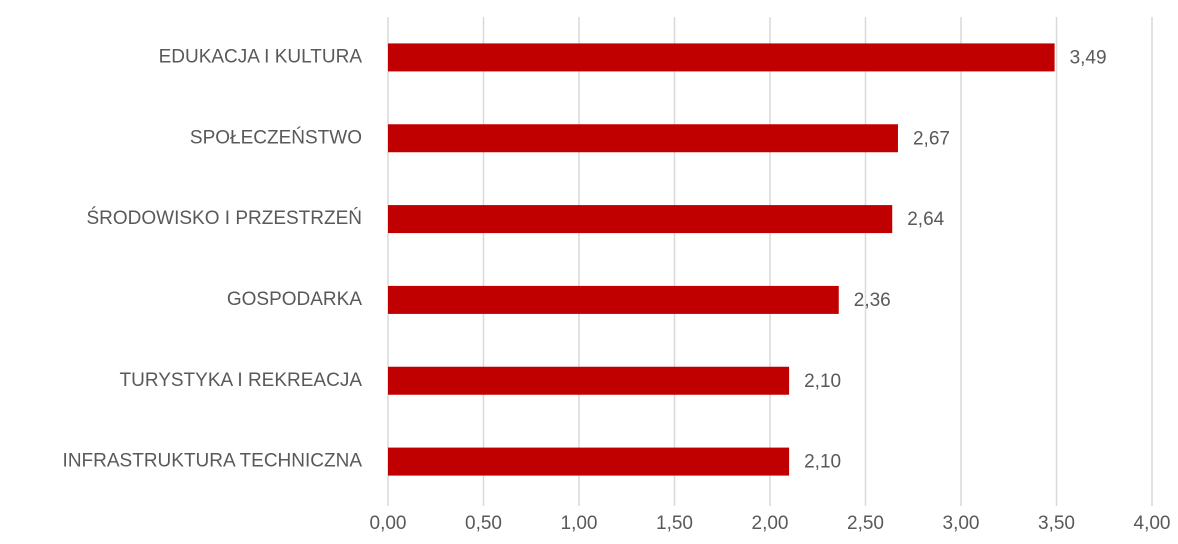 The width and height of the screenshot is (1178, 544). Describe the element at coordinates (224, 218) in the screenshot. I see `y-tick-label: ŚRODOWISKO I PRZESTRZEŃ` at that location.